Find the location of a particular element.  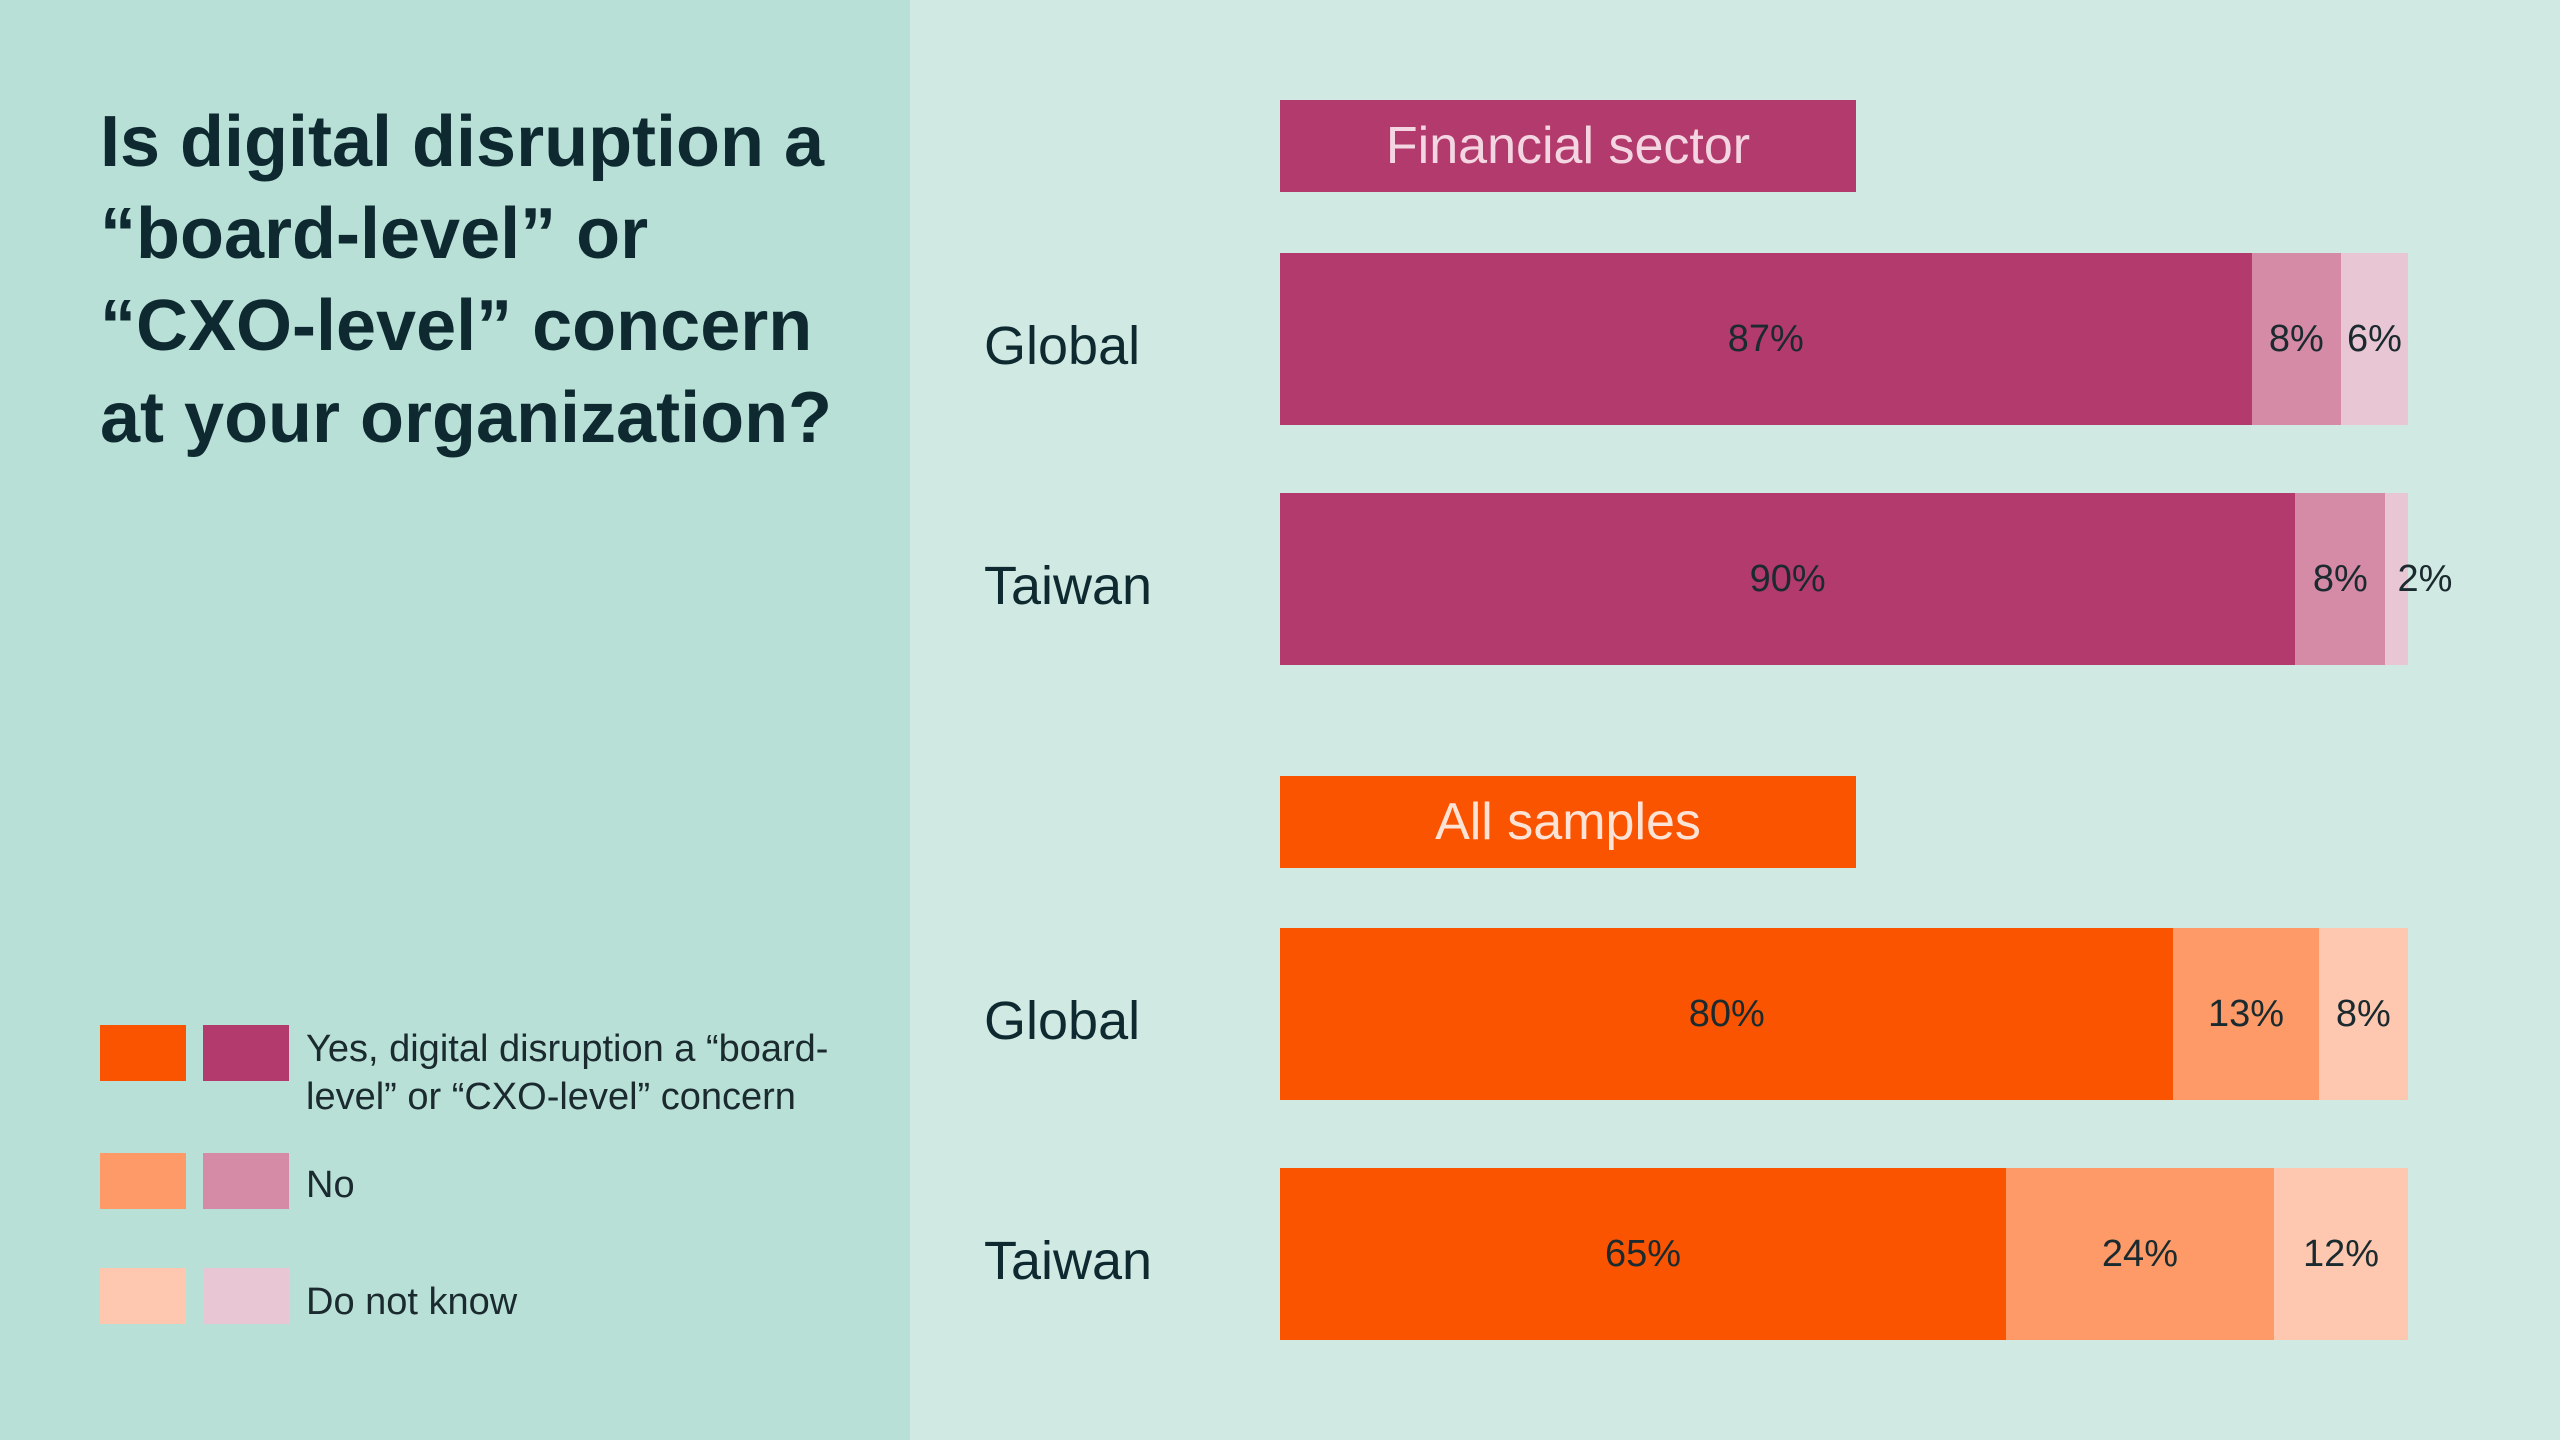

bar-segment-yes: 80% is located at coordinates (1727, 1014).